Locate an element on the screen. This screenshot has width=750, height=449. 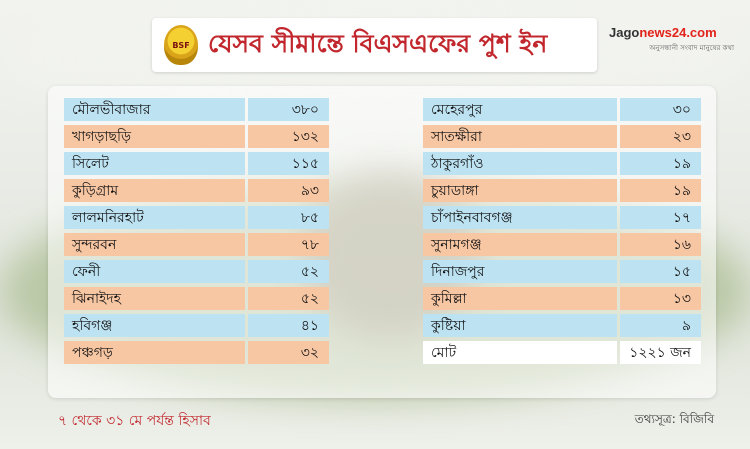
table-row: লালমনিরহাট ৮৫ is located at coordinates (196, 217).